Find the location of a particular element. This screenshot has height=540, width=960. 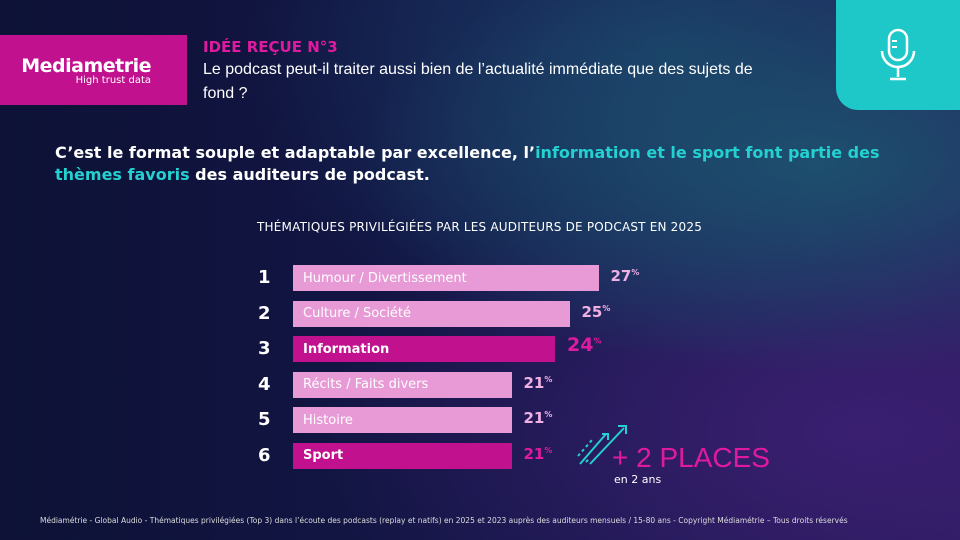

callout-sub: en 2 ans is located at coordinates (638, 479).